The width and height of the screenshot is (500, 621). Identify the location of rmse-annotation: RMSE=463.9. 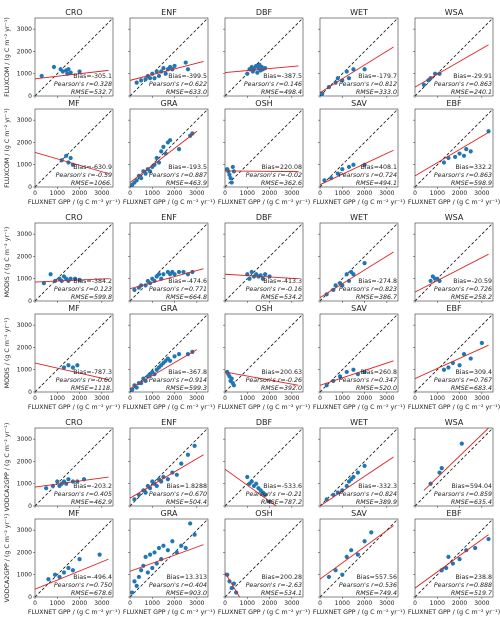
(186, 183).